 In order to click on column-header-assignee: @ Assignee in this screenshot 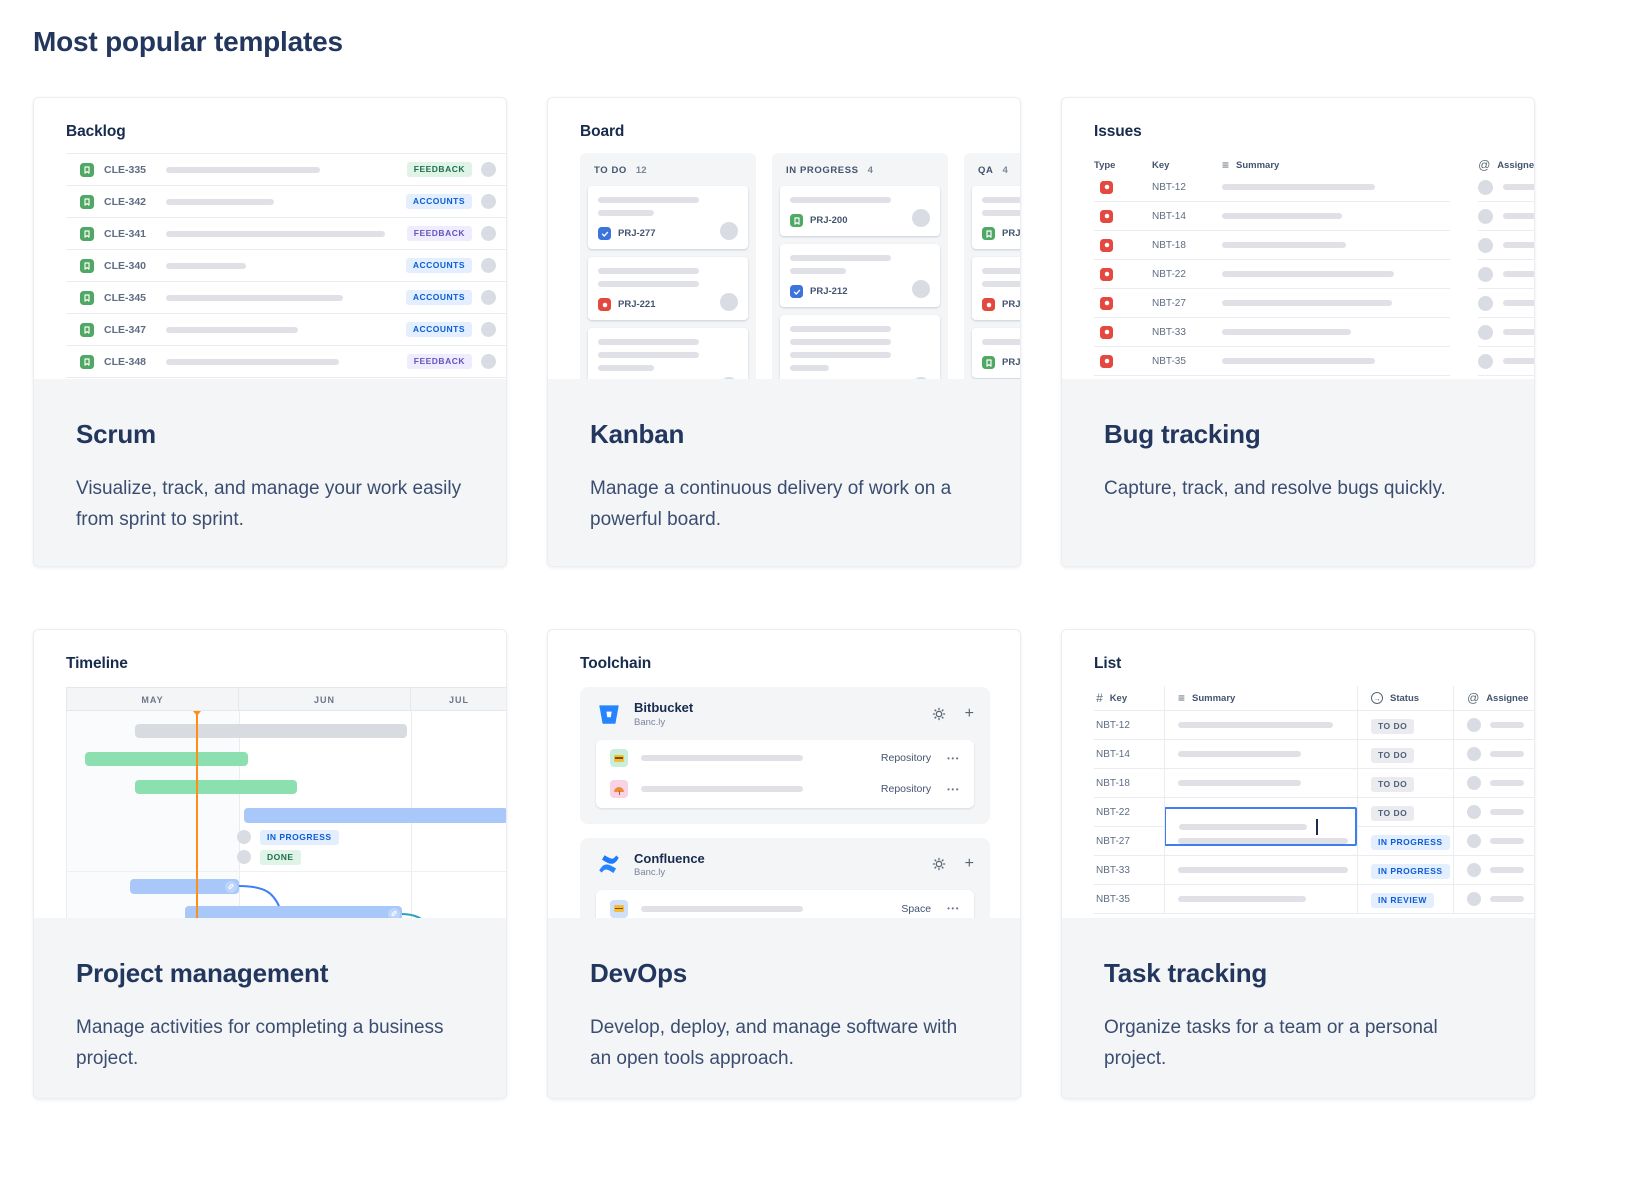, I will do `click(1493, 698)`.